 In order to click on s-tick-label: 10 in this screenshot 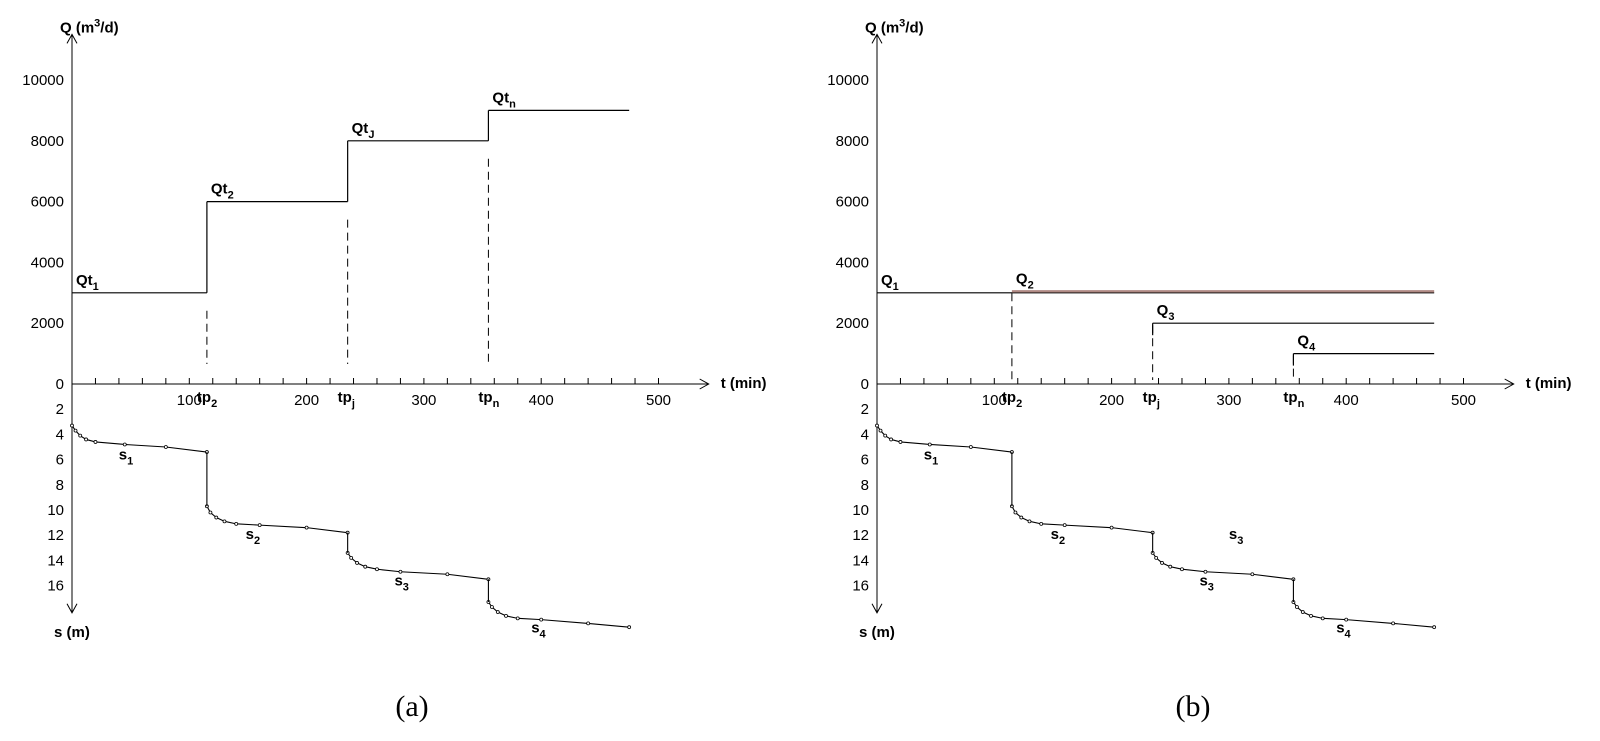, I will do `click(55, 510)`.